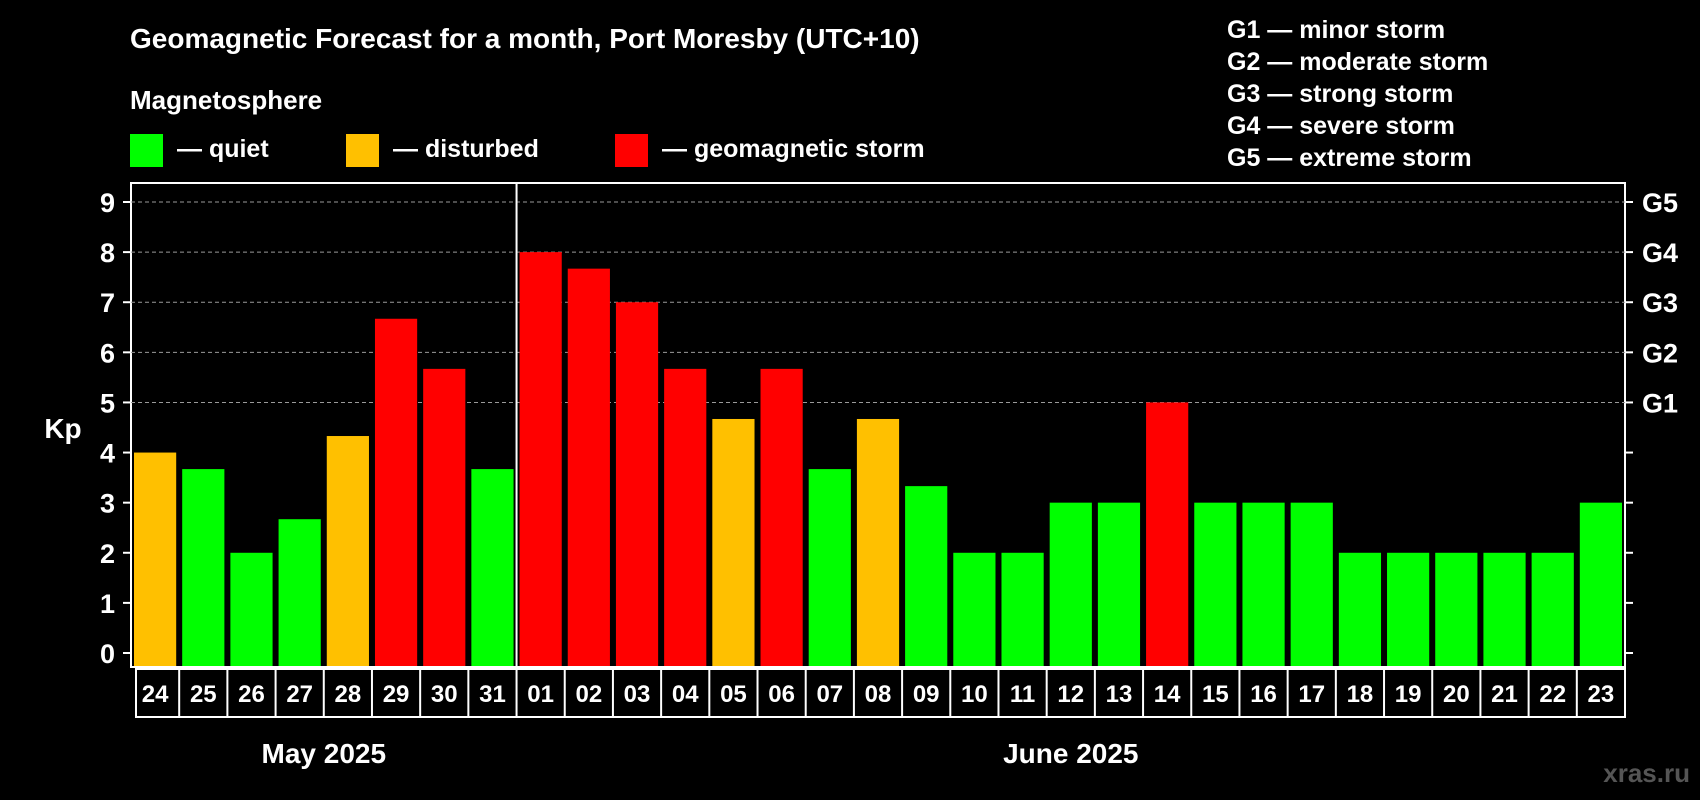 This screenshot has width=1700, height=800. Describe the element at coordinates (324, 753) in the screenshot. I see `month-label-0: May 2025` at that location.